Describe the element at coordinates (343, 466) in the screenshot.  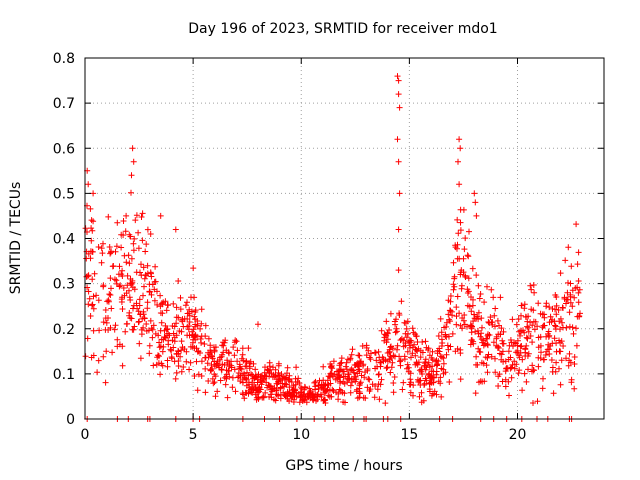
I see `x-axis-label: GPS time / hours` at that location.